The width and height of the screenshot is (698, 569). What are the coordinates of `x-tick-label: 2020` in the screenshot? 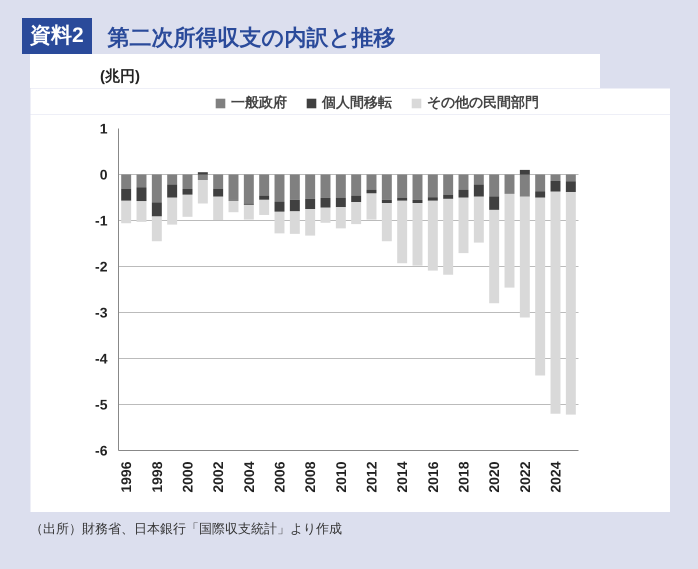 It's located at (494, 477).